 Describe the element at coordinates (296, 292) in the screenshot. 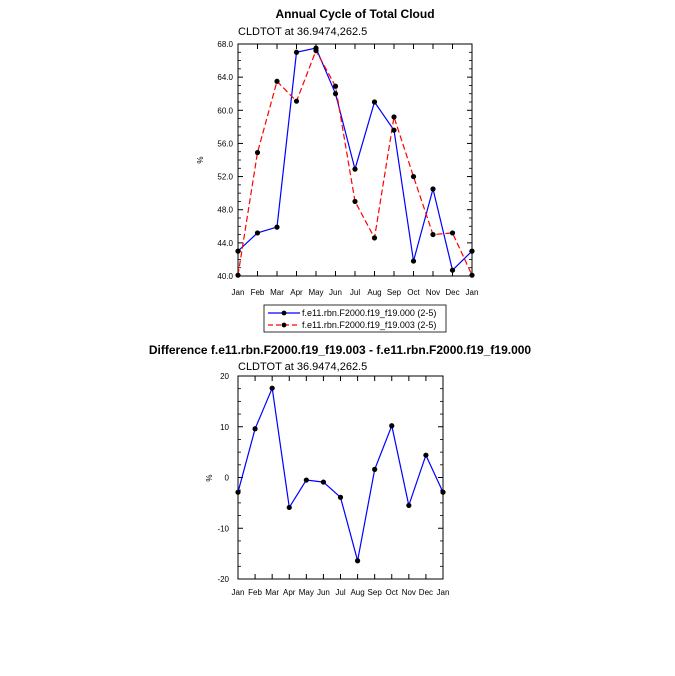

I see `chart1-x-tick-label: Apr` at that location.